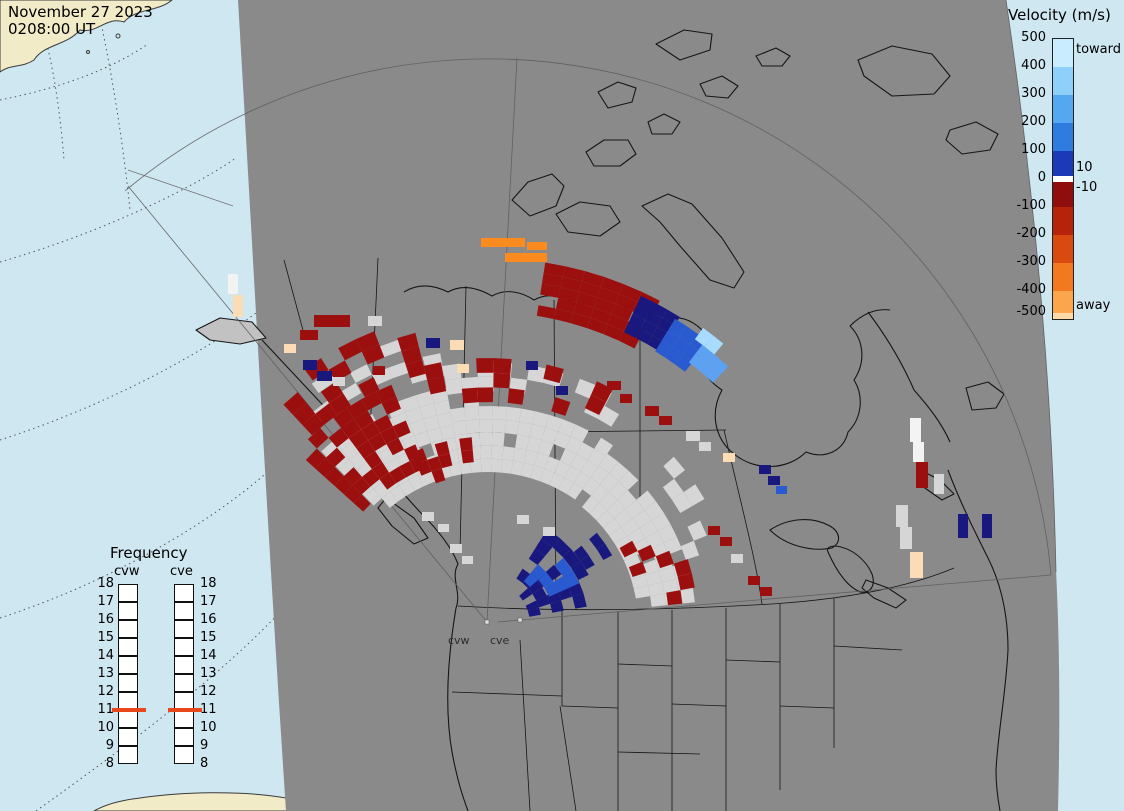  What do you see at coordinates (181, 571) in the screenshot?
I see `frequency-column-label-cve: cve` at bounding box center [181, 571].